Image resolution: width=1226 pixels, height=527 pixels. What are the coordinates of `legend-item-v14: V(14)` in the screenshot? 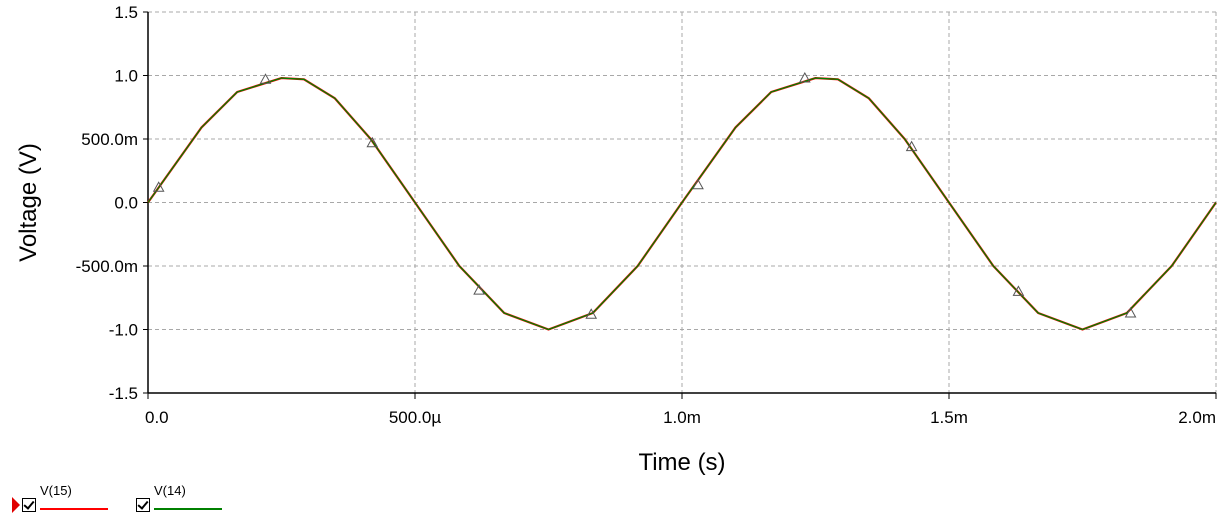 It's located at (179, 498).